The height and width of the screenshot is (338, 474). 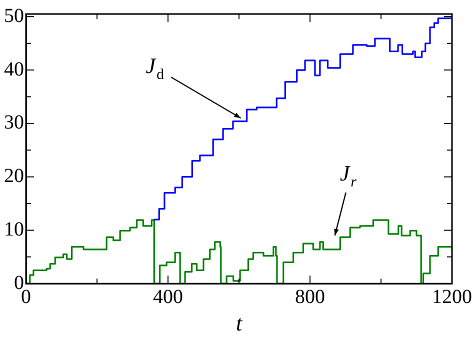 What do you see at coordinates (14, 176) in the screenshot?
I see `y-tick-label: 20` at bounding box center [14, 176].